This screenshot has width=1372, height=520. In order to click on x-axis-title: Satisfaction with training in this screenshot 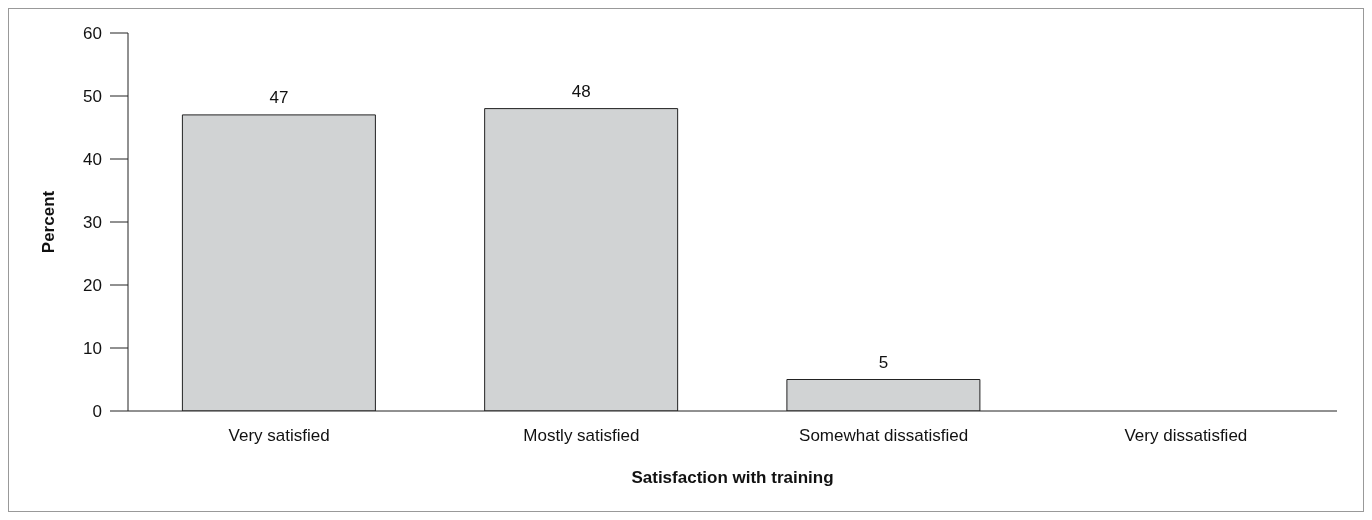, I will do `click(732, 477)`.